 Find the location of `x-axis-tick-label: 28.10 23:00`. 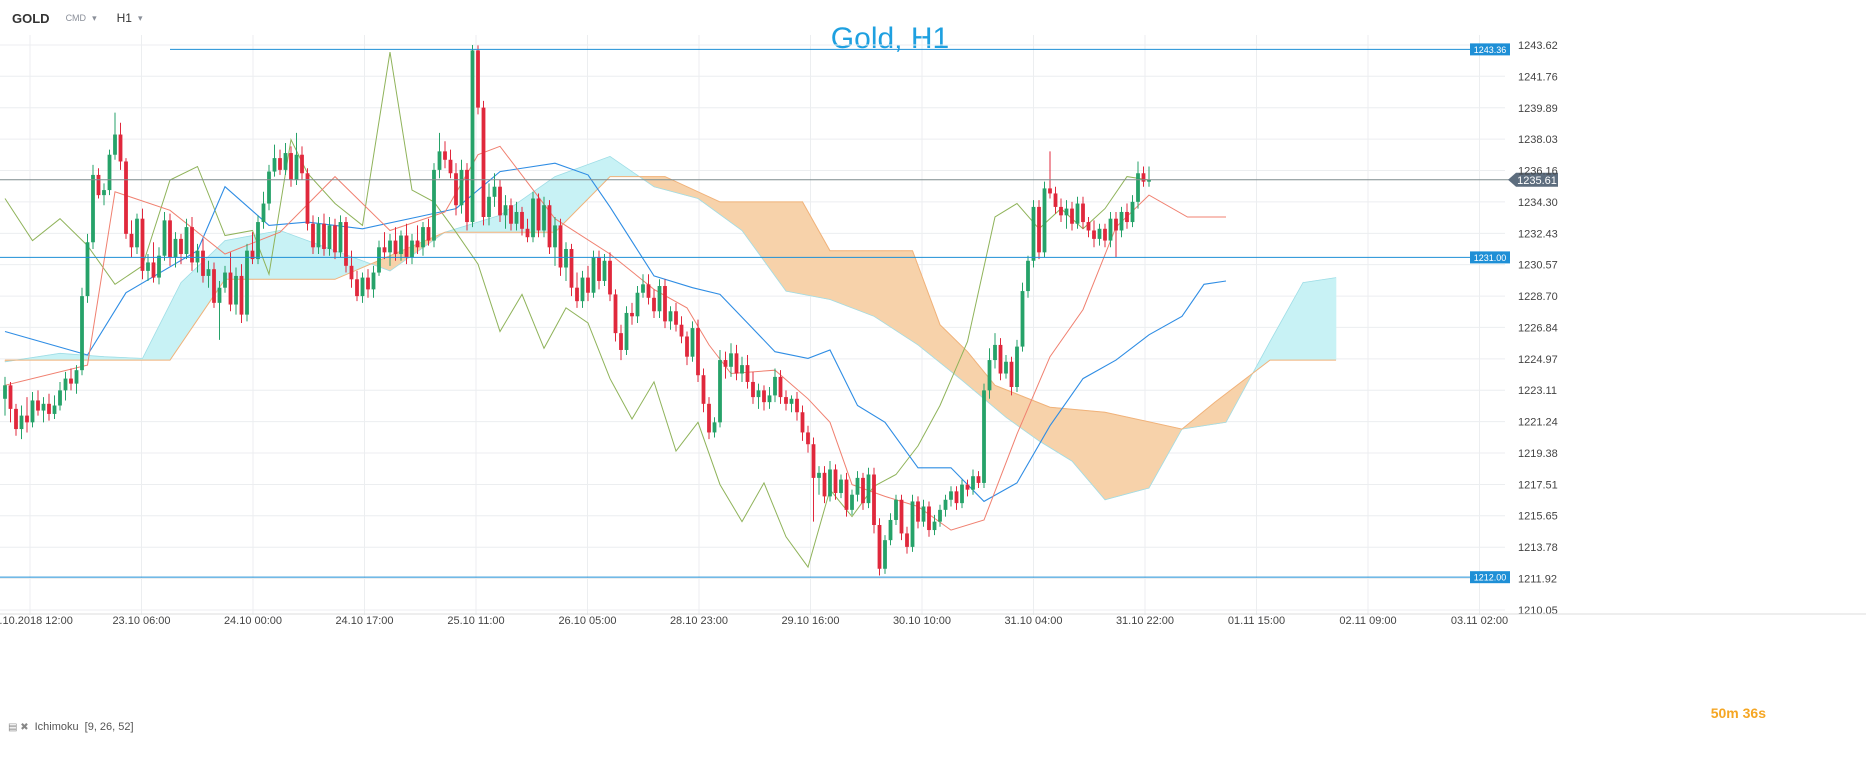

x-axis-tick-label: 28.10 23:00 is located at coordinates (699, 621).